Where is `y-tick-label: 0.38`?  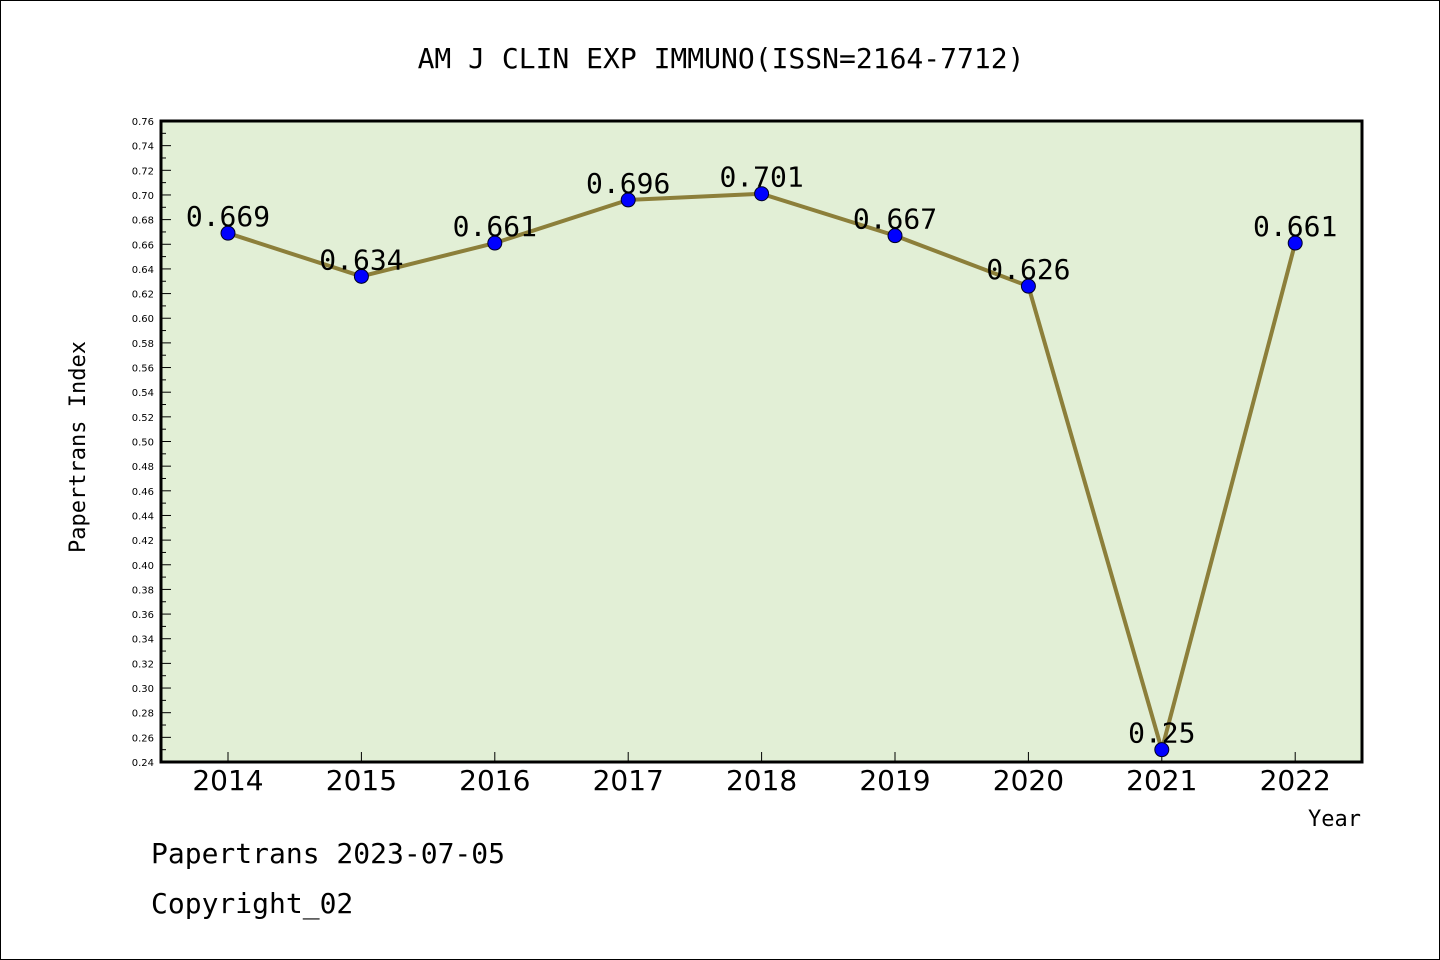 y-tick-label: 0.38 is located at coordinates (143, 590).